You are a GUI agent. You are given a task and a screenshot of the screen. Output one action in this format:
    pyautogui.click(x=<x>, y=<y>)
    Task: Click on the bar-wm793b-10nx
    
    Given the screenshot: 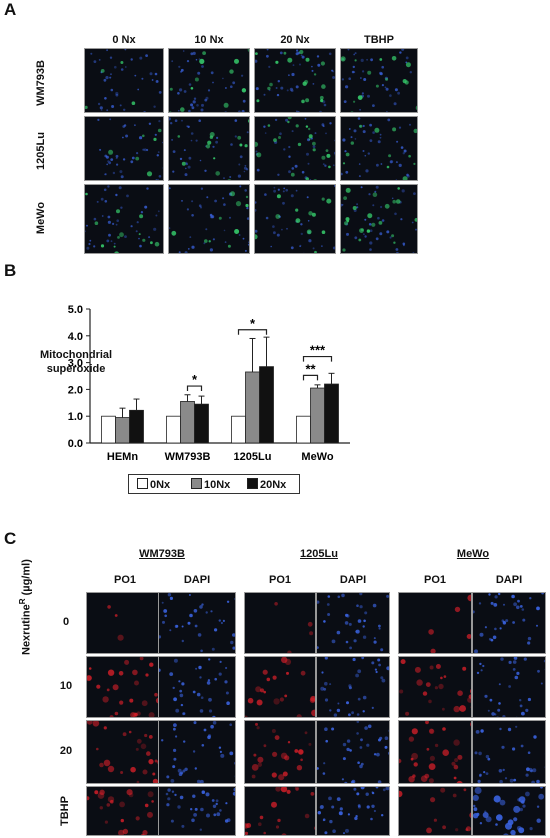 What is the action you would take?
    pyautogui.click(x=187, y=422)
    